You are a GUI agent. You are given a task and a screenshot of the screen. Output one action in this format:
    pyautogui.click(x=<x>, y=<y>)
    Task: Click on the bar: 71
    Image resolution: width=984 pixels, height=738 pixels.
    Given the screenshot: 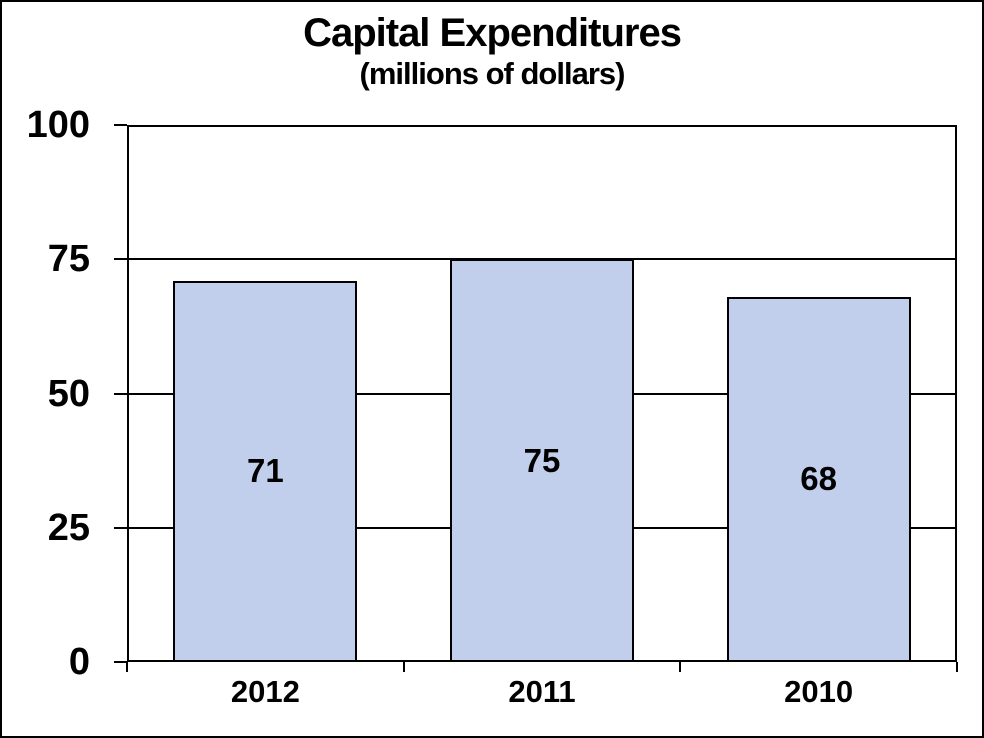 What is the action you would take?
    pyautogui.click(x=265, y=471)
    